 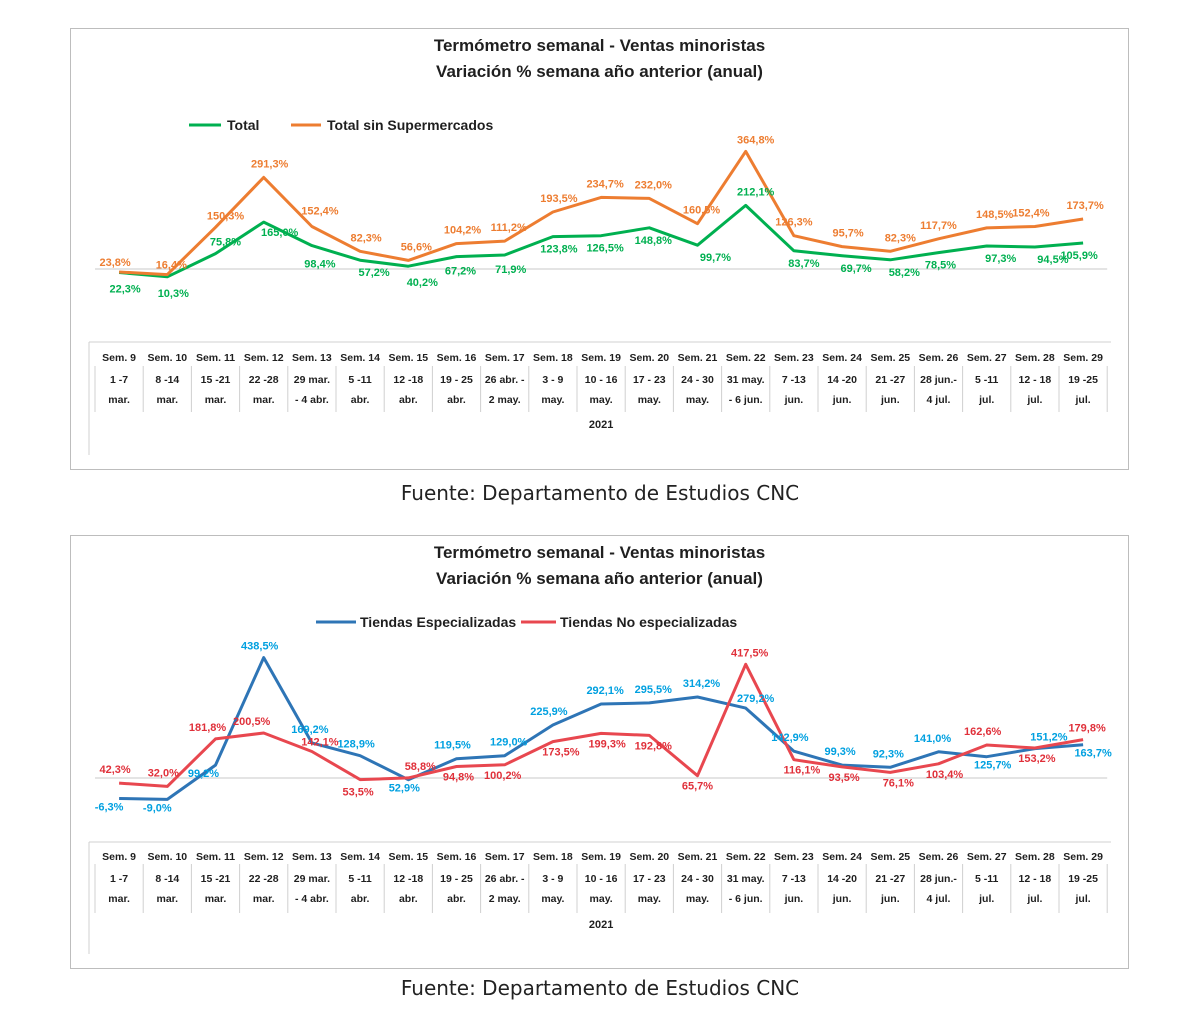 What do you see at coordinates (756, 699) in the screenshot?
I see `data-label: 279,2%` at bounding box center [756, 699].